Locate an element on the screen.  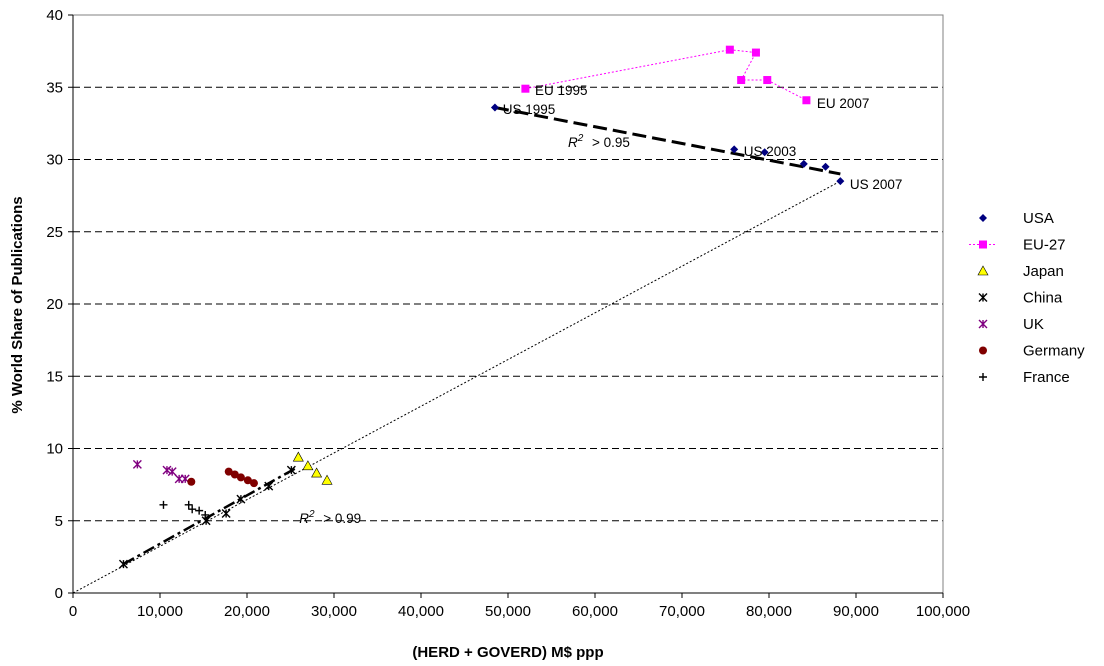
series-japan is located at coordinates (312, 468).